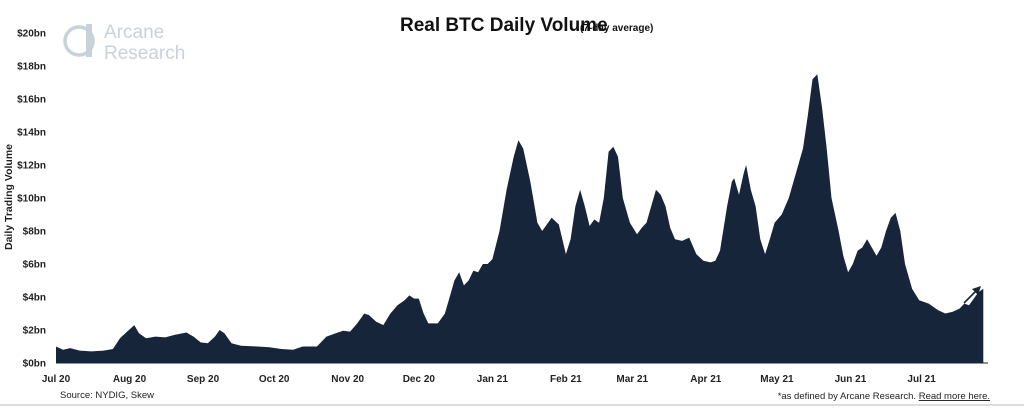 This screenshot has height=410, width=1024. I want to click on x-tick-label: Feb 21, so click(566, 379).